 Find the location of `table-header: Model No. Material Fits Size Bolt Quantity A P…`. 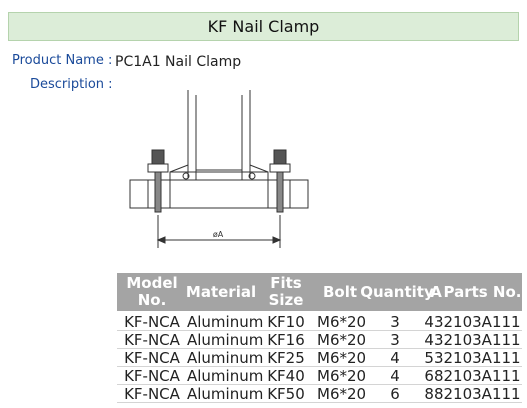

table-header: Model No. Material Fits Size Bolt Quantity A P… is located at coordinates (319, 292).